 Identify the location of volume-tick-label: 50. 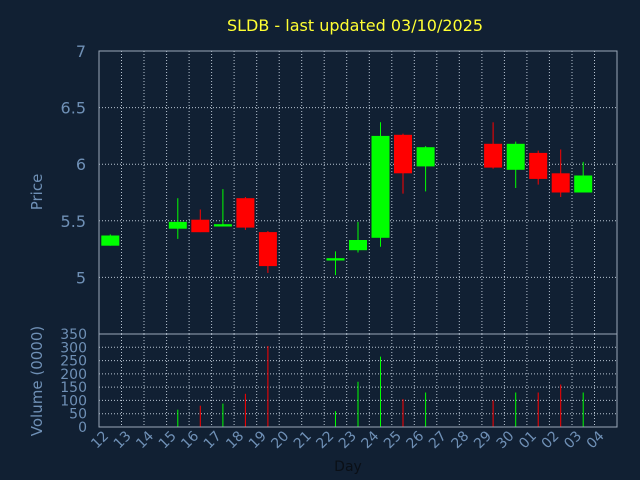
(78, 415).